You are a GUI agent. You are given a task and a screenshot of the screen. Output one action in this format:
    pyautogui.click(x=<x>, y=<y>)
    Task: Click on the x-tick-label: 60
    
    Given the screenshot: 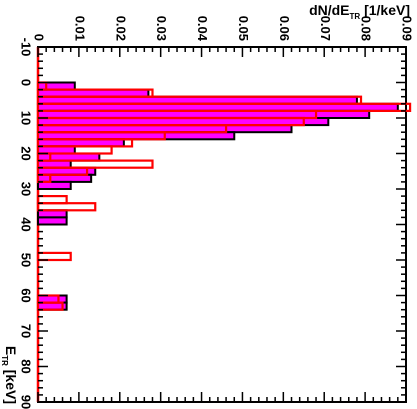 What is the action you would take?
    pyautogui.click(x=26, y=295)
    